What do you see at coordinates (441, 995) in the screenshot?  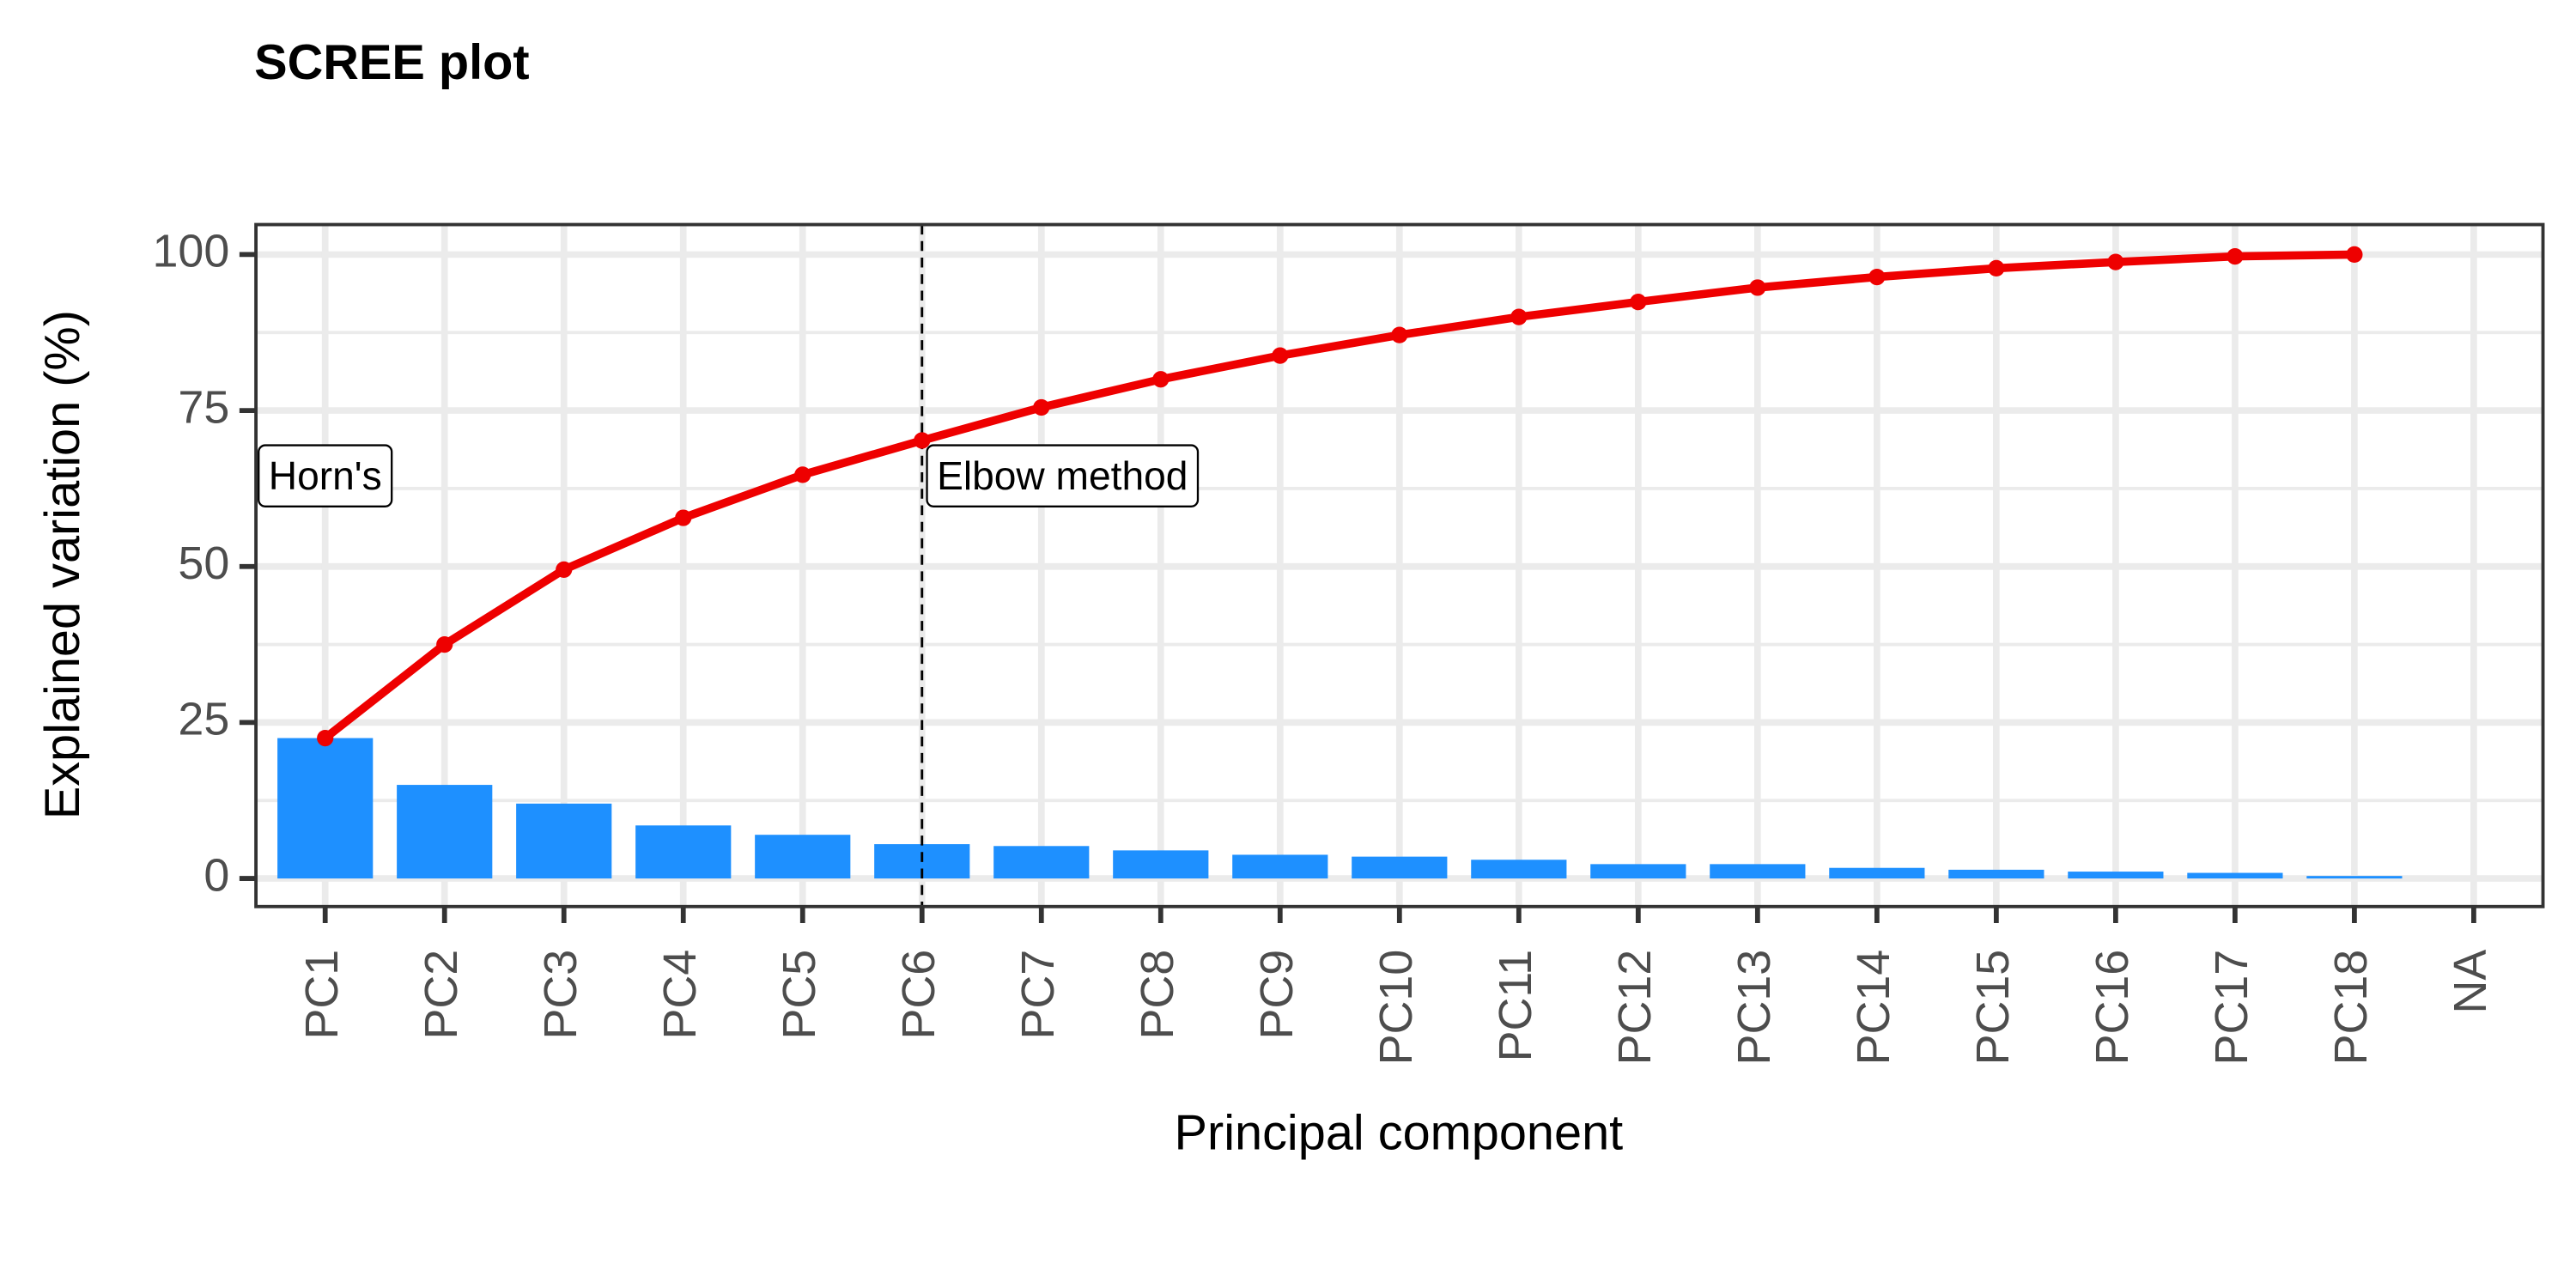 I see `x-tick-label: PC2` at bounding box center [441, 995].